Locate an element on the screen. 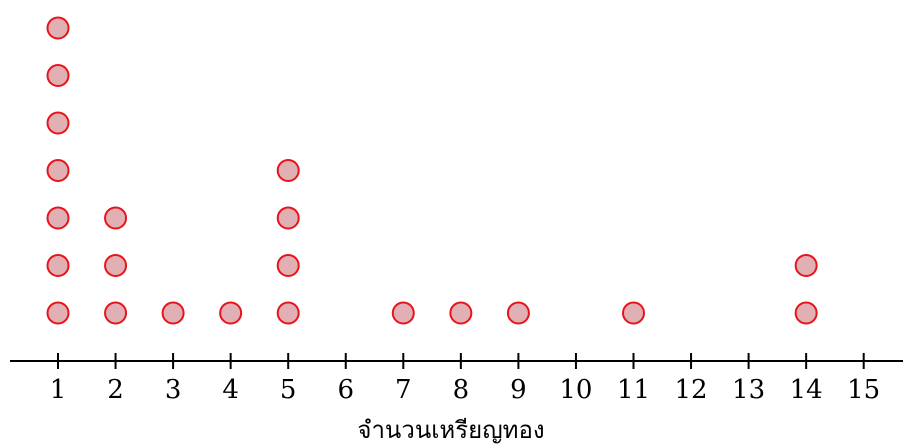 This screenshot has height=445, width=903. x-tick-label-6: 6 is located at coordinates (345, 390).